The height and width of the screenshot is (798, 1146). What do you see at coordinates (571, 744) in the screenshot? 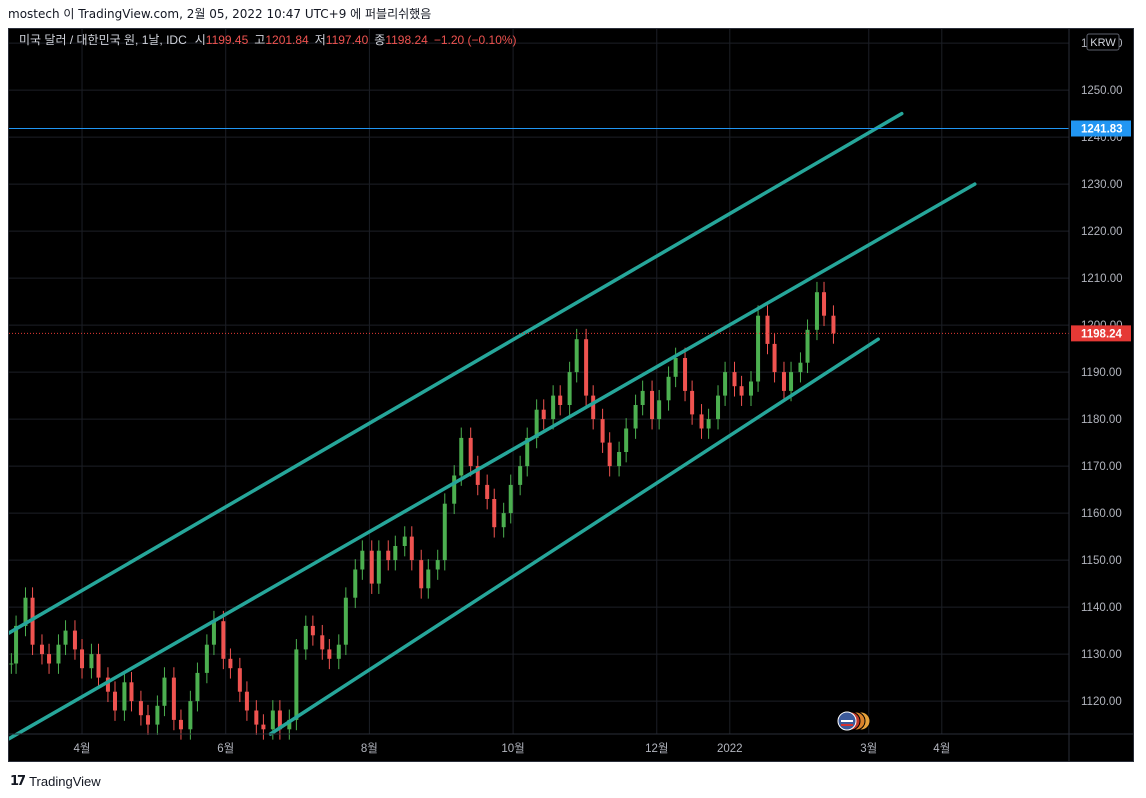
I see `time-axis: 4월 6월 8월 10월 12월 2022 3월 4월` at bounding box center [571, 744].